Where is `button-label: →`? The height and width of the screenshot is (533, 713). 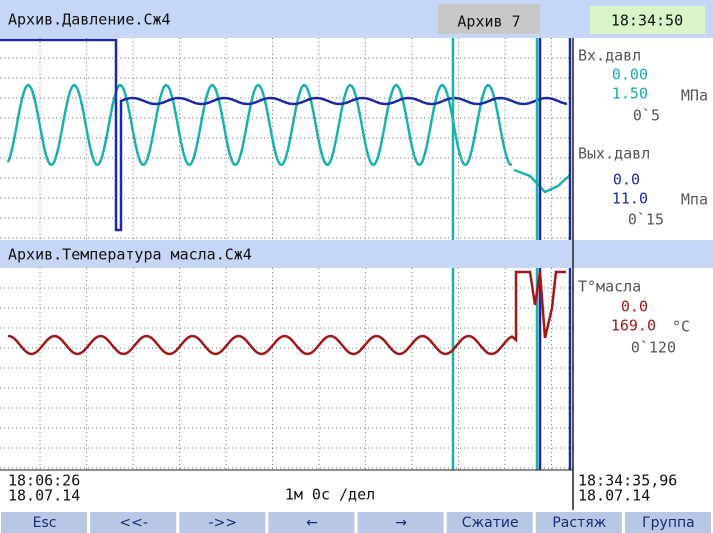 button-label: → is located at coordinates (401, 523).